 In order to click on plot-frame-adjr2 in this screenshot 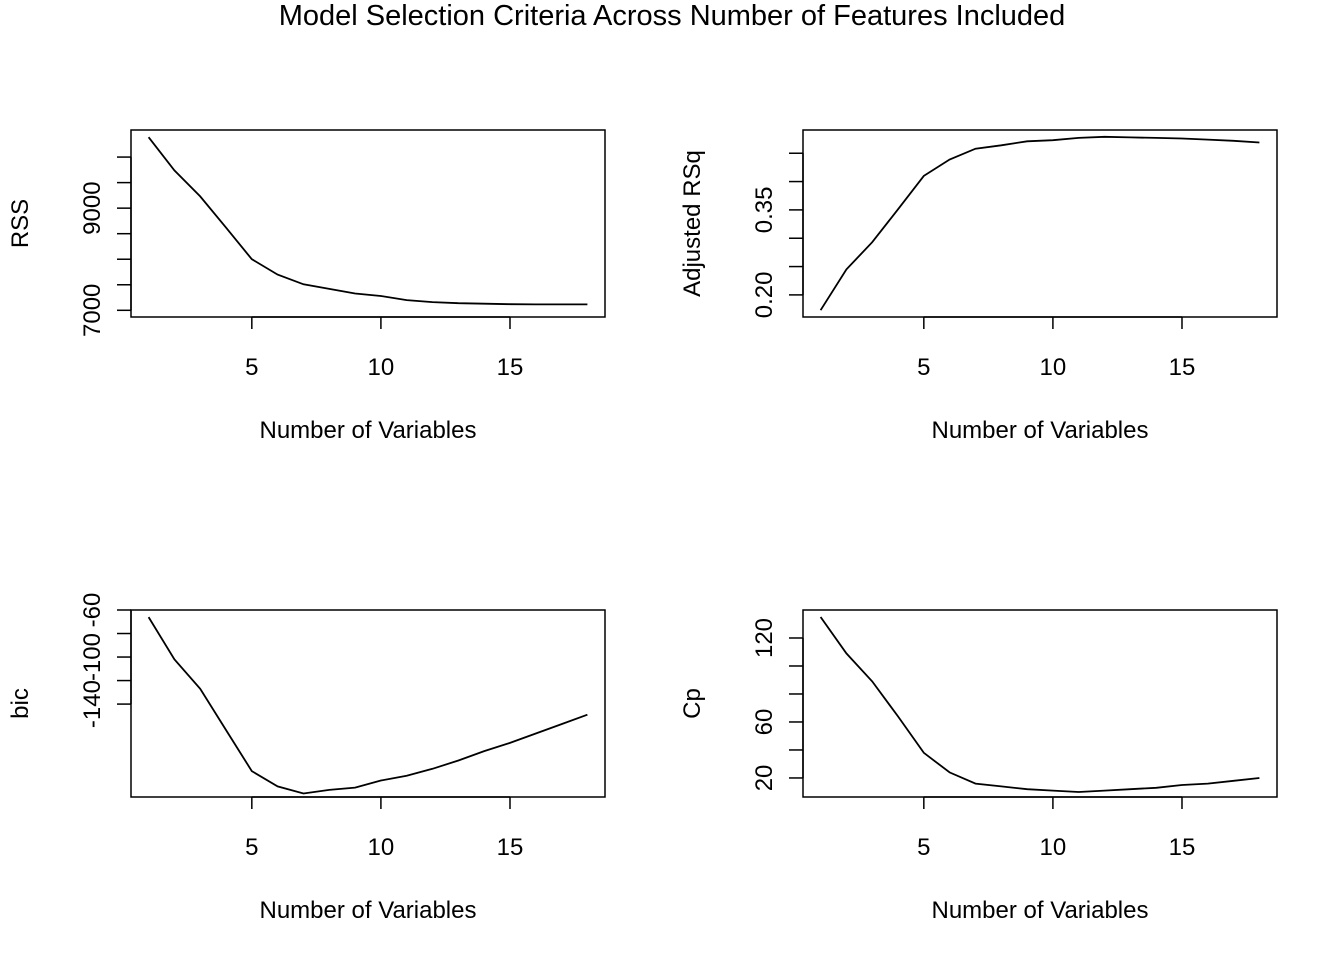, I will do `click(1040, 223)`.